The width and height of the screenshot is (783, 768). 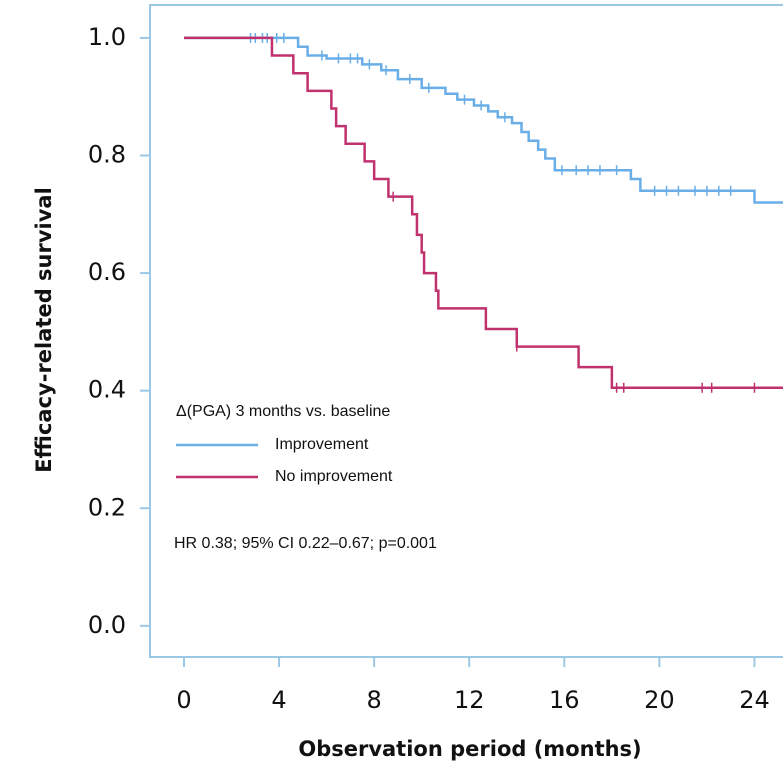 What do you see at coordinates (469, 749) in the screenshot?
I see `x-axis-title: Observation period (months)` at bounding box center [469, 749].